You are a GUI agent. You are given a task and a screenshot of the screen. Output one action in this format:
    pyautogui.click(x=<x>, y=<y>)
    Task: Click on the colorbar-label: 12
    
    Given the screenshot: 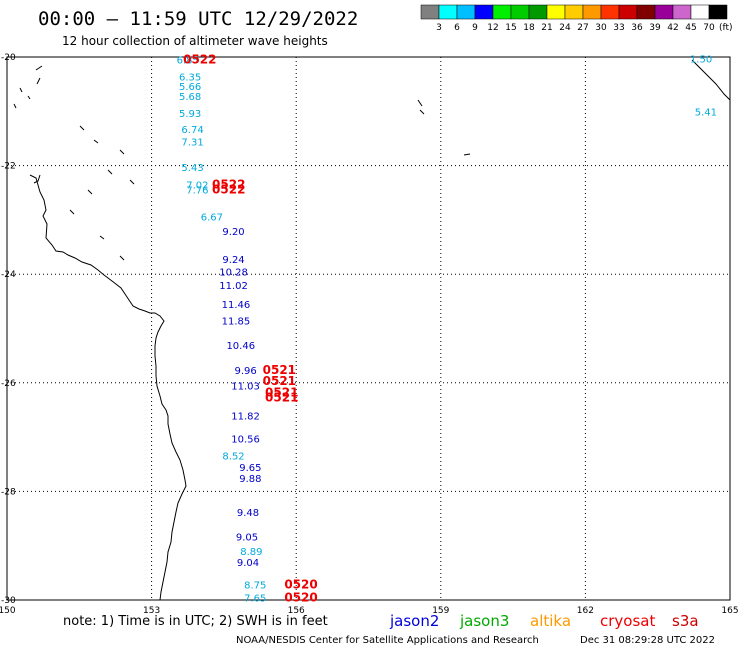 What is the action you would take?
    pyautogui.click(x=492, y=28)
    